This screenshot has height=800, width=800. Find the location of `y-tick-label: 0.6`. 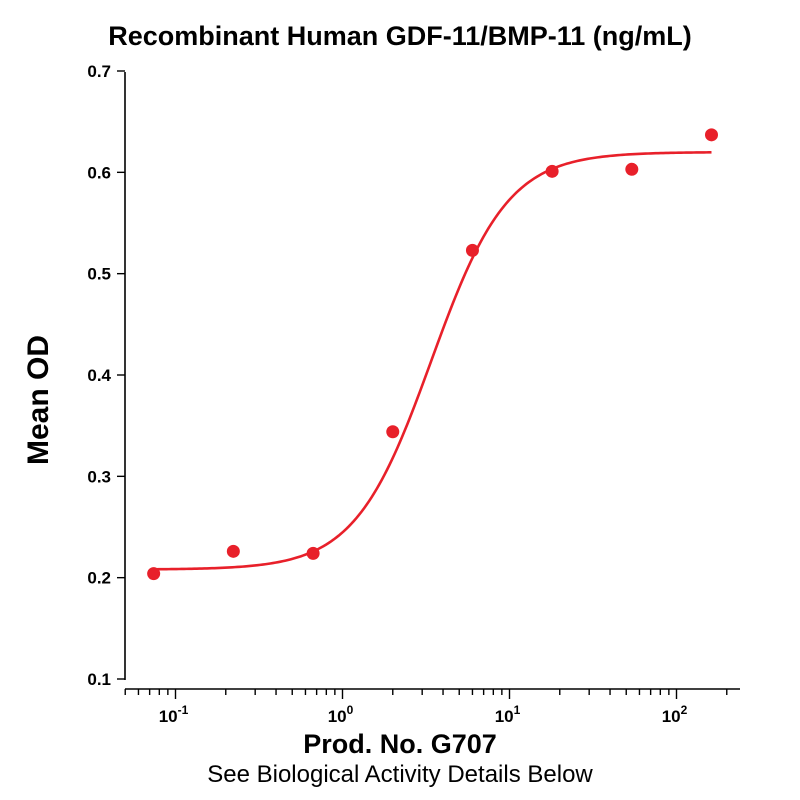

y-tick-label: 0.6 is located at coordinates (99, 172).